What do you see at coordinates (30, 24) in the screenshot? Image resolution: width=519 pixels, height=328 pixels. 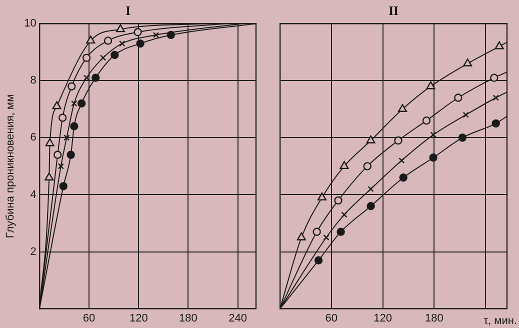 I see `y-tick-label: 10` at bounding box center [30, 24].